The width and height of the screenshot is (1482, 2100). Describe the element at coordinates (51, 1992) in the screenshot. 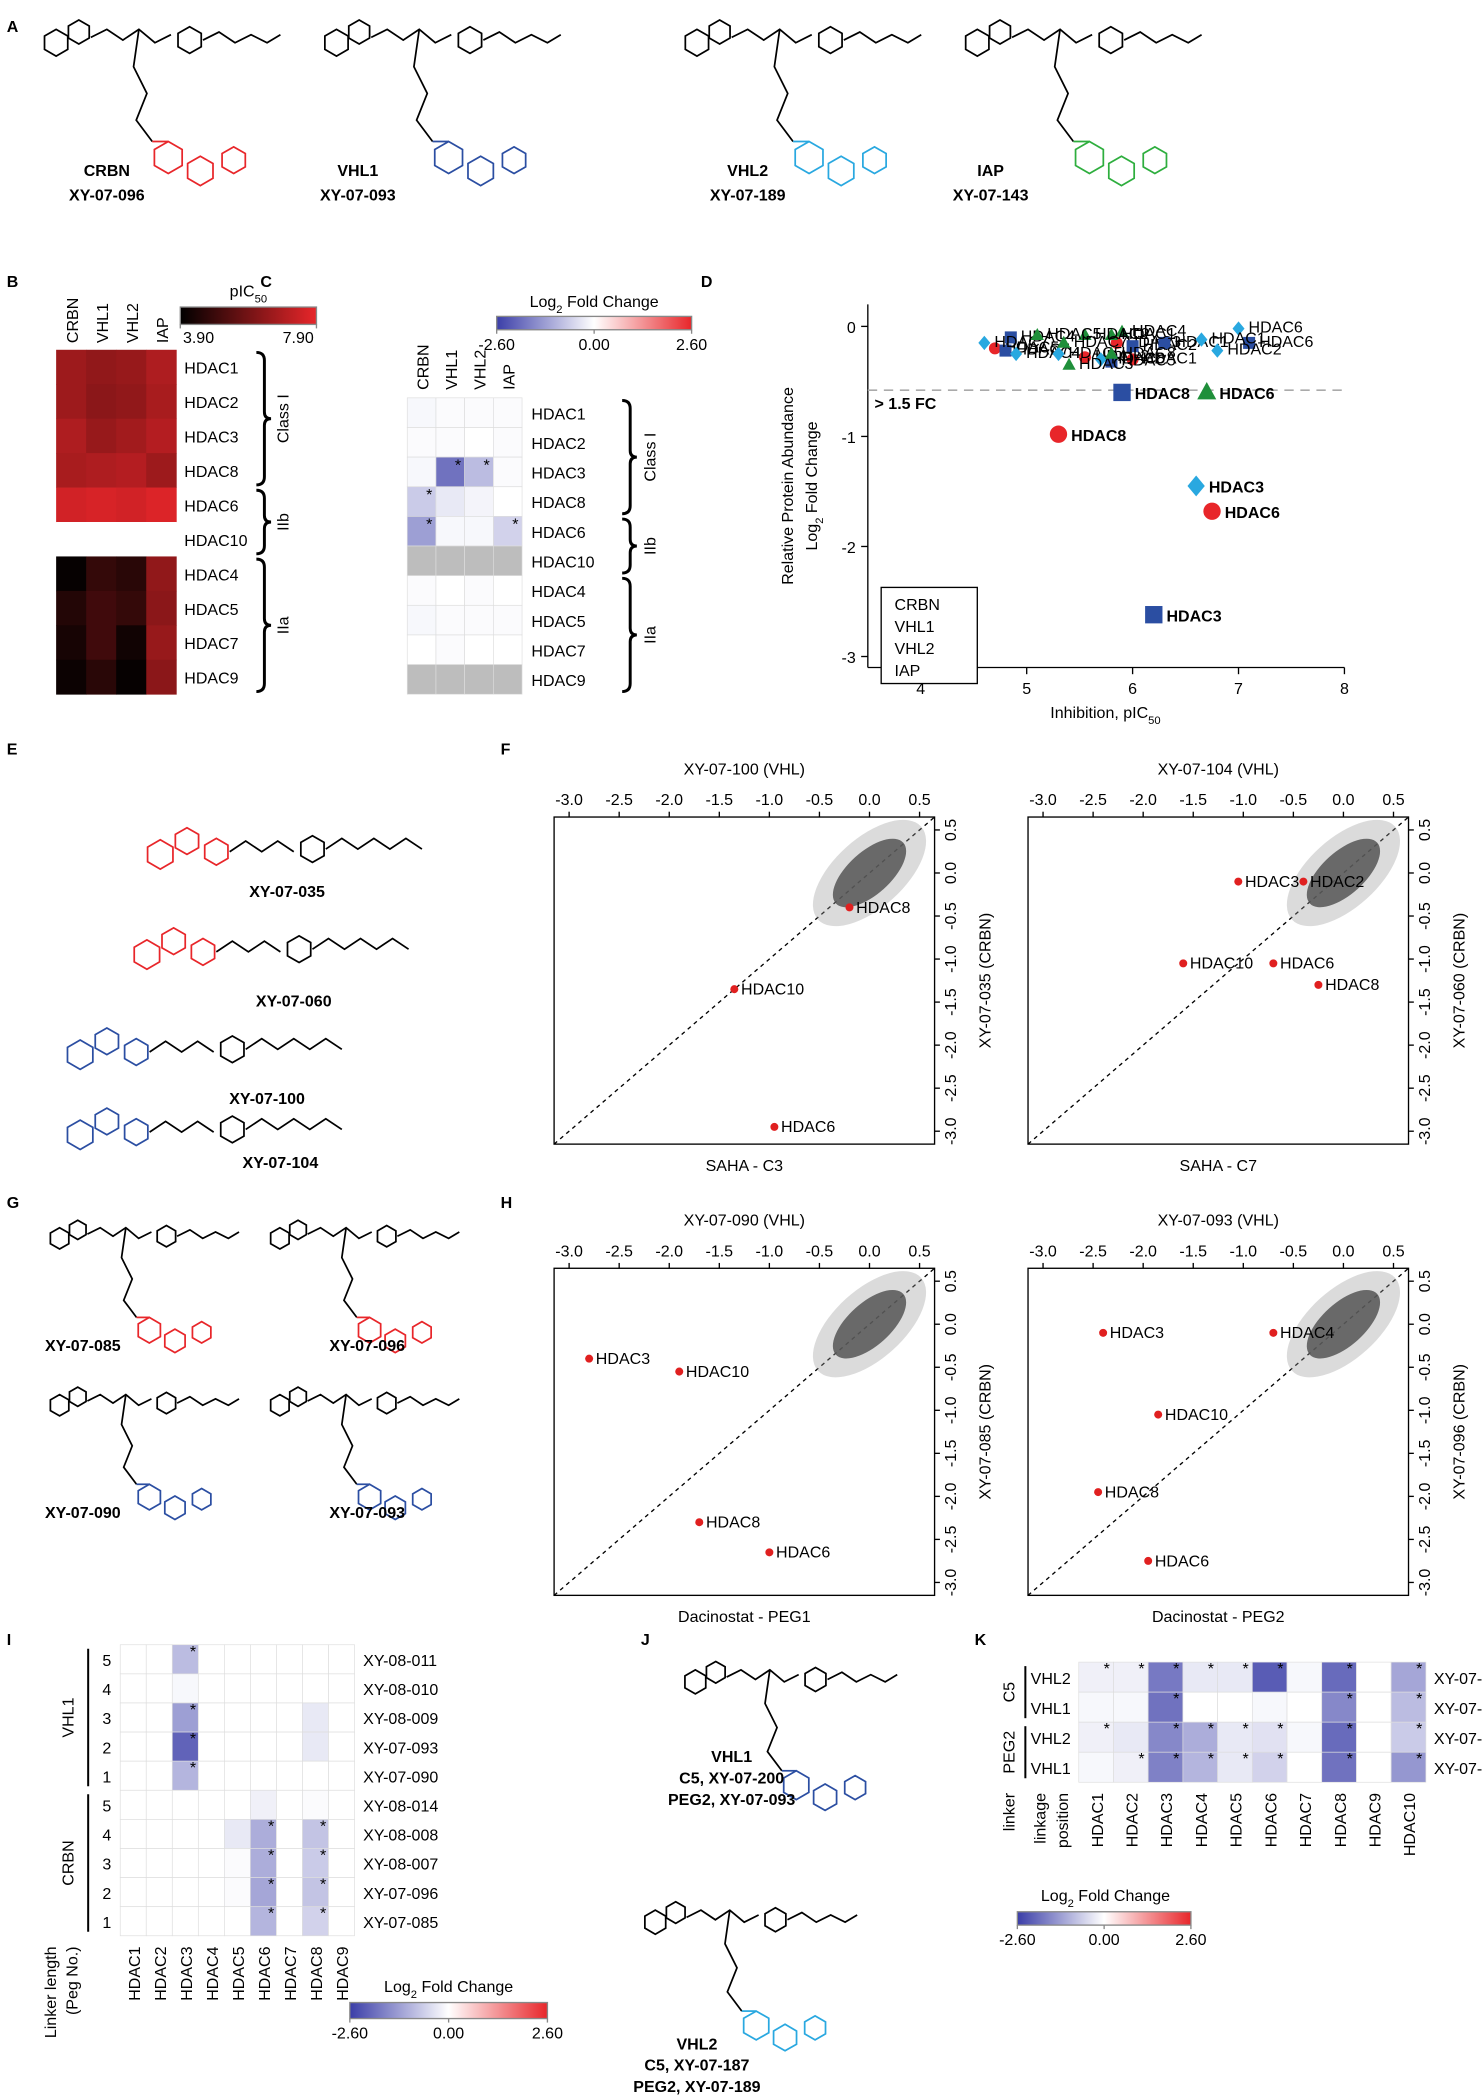

I see `axis-label: Linker length` at that location.